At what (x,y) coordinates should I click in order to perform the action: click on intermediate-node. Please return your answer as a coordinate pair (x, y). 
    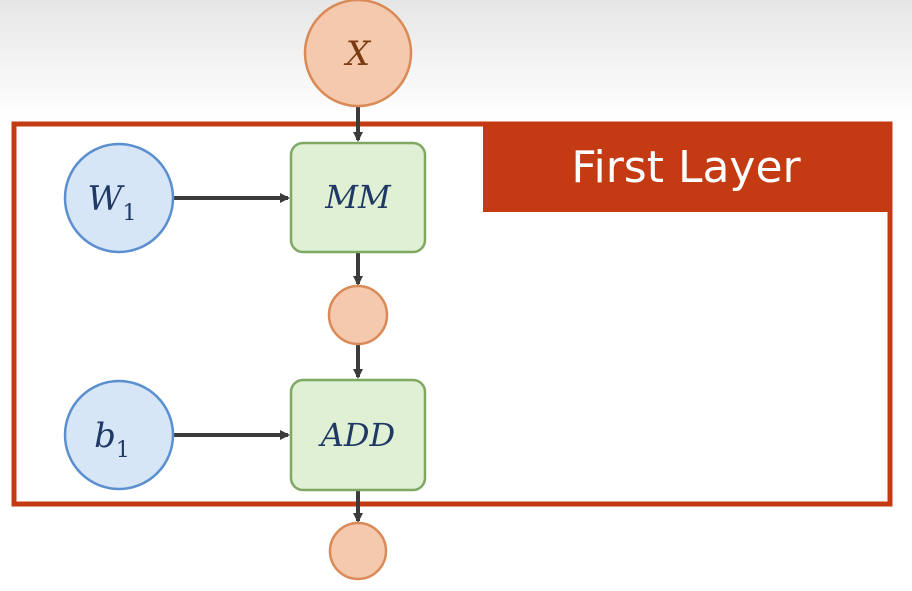
    Looking at the image, I should click on (358, 315).